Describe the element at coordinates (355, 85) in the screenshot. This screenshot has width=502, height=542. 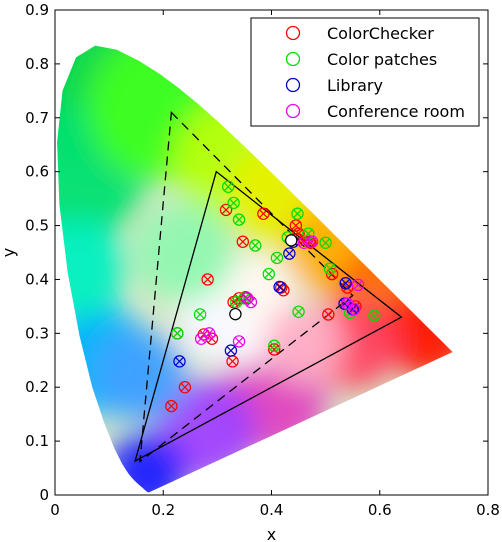
I see `legend-label: Library` at that location.